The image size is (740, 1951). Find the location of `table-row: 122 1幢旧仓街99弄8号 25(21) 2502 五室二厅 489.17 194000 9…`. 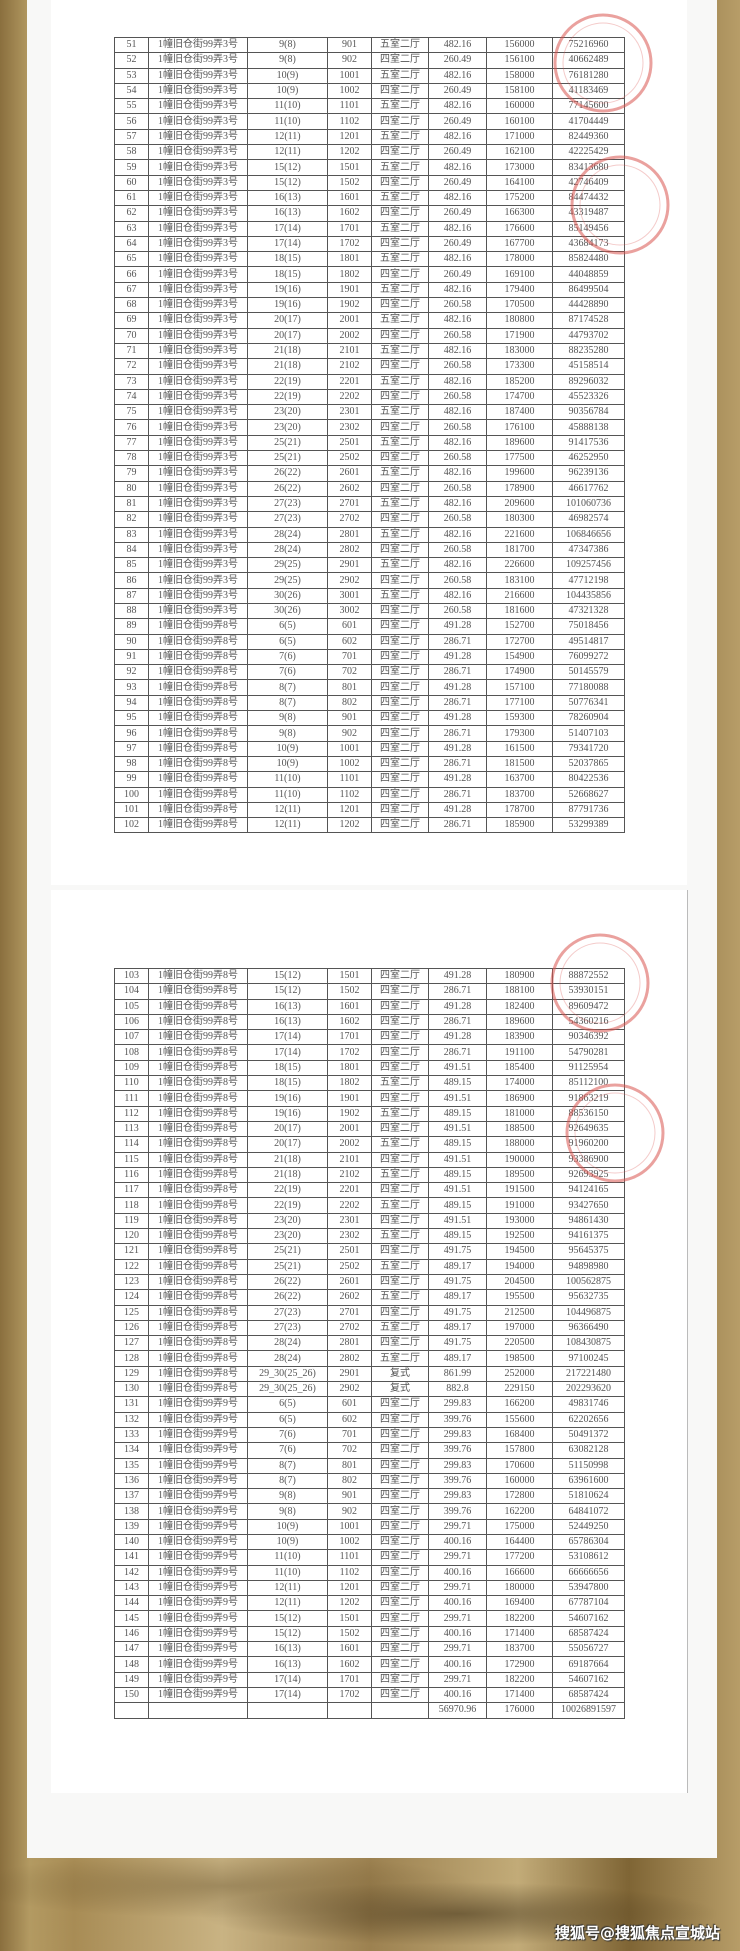

table-row: 122 1幢旧仓街99弄8号 25(21) 2502 五室二厅 489.17 194000 9… is located at coordinates (369, 1266).